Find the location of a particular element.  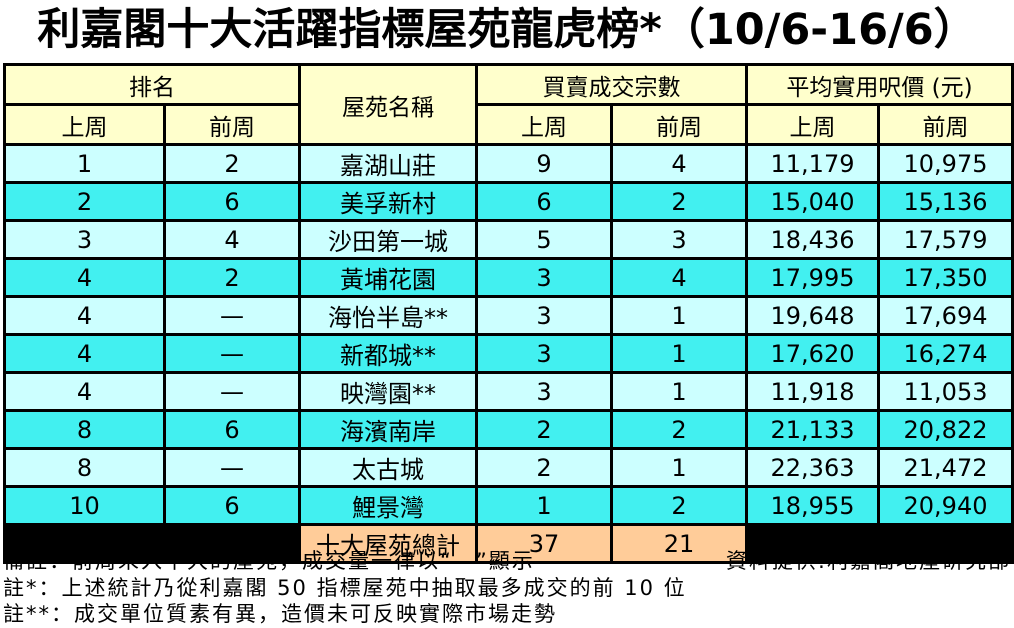

price-last-week: 18,436 is located at coordinates (812, 239).